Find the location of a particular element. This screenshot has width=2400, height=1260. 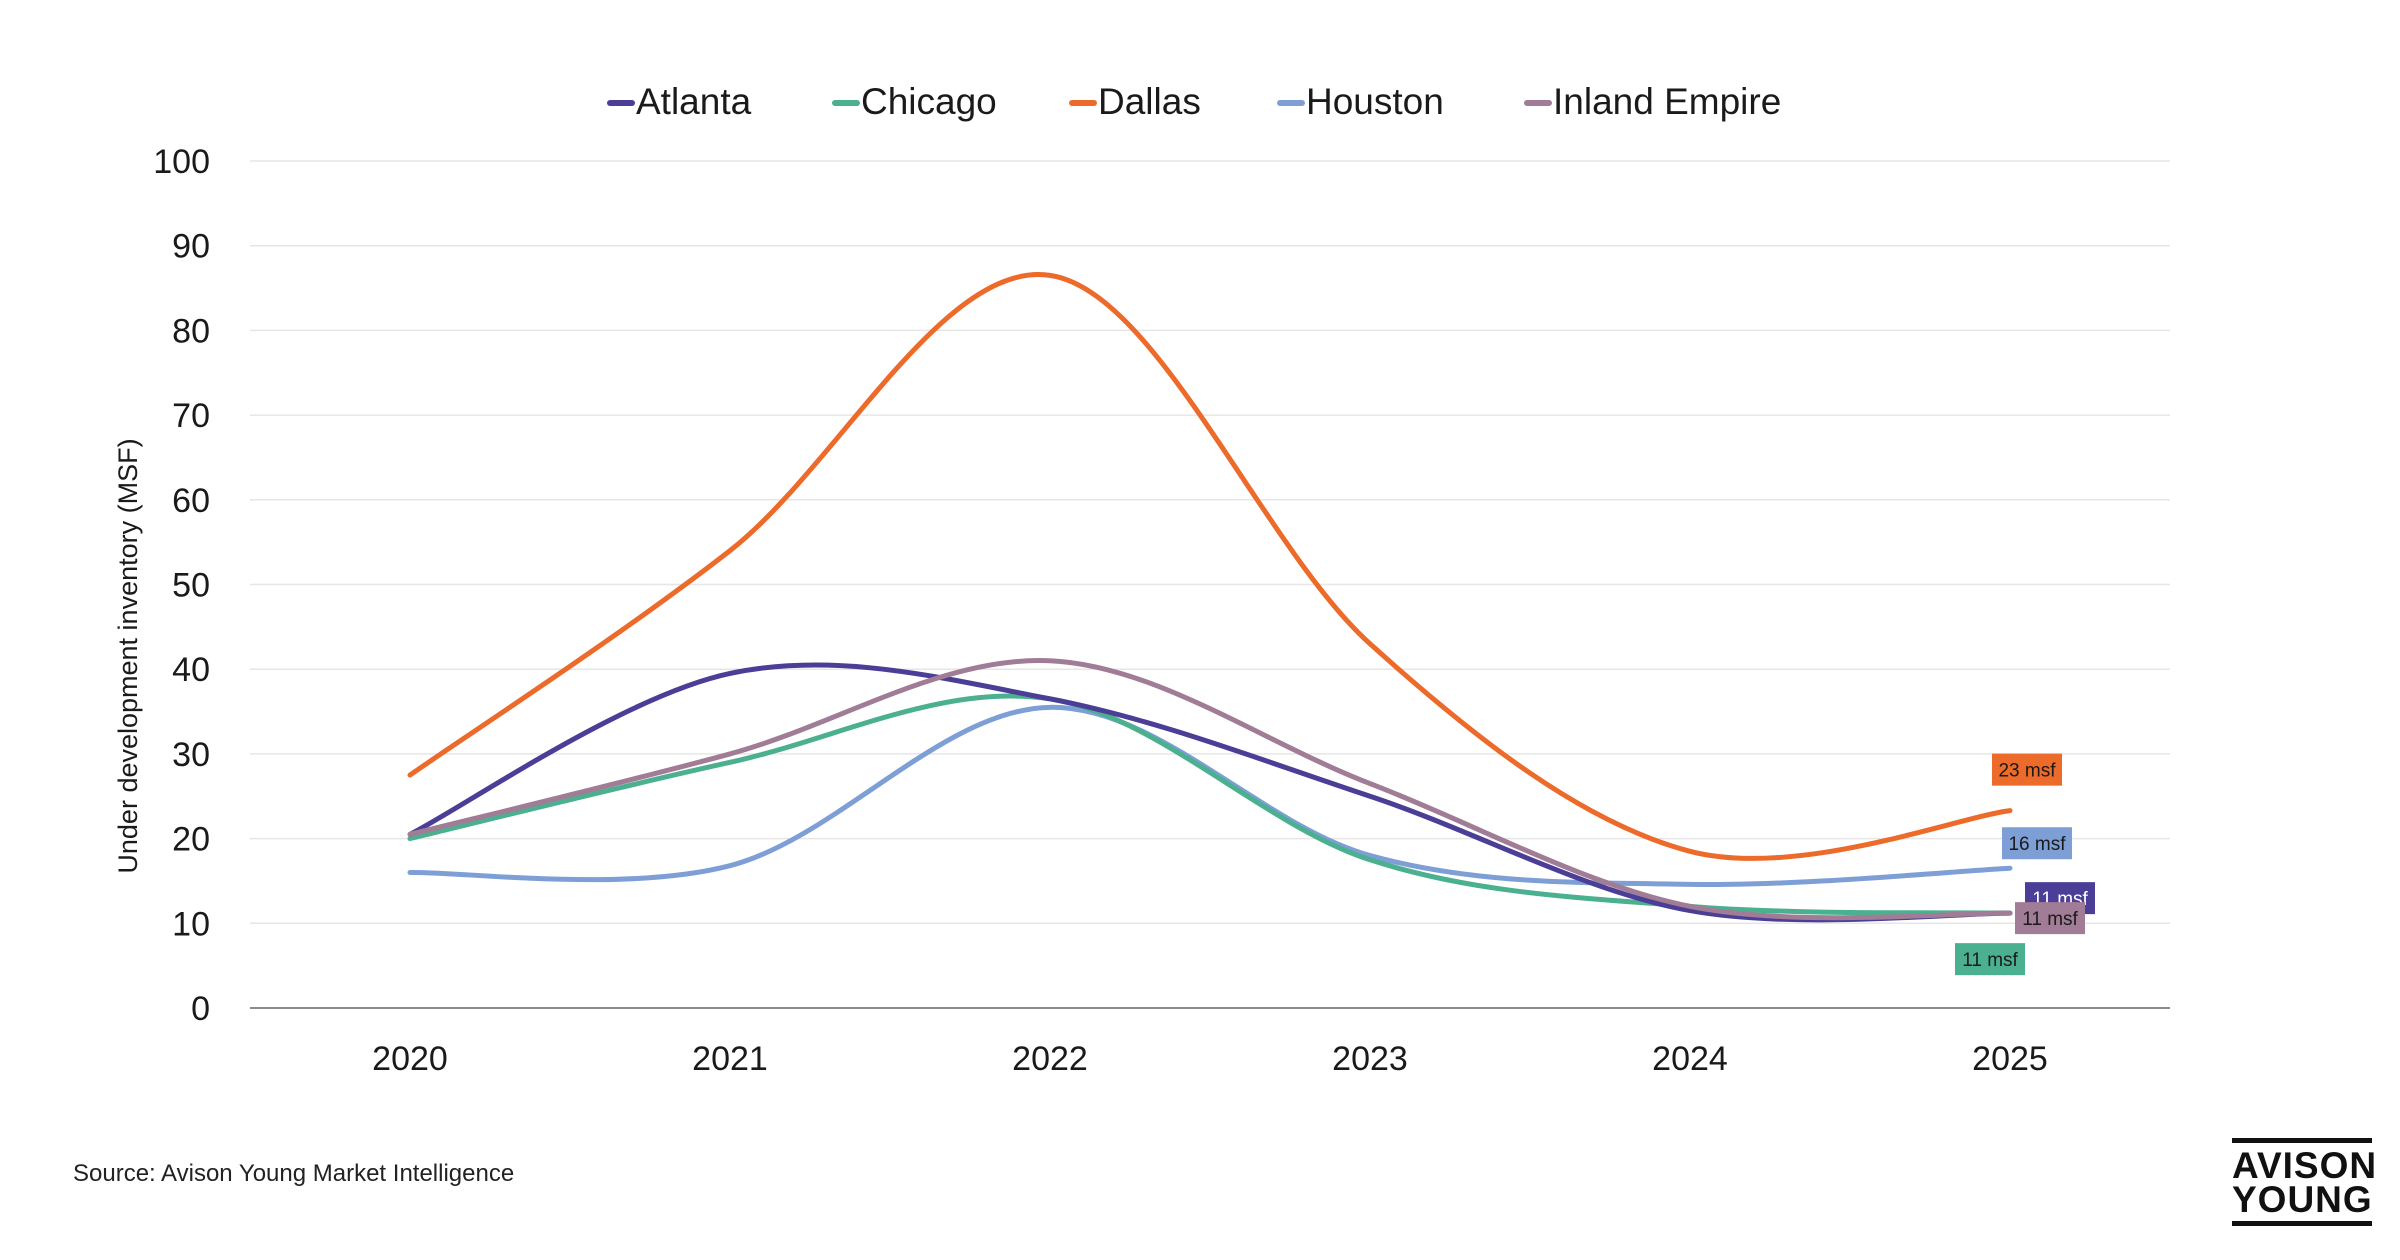

y-axis: 0 10 20 30 40 50 60 70 80 90 100 is located at coordinates (181, 585).